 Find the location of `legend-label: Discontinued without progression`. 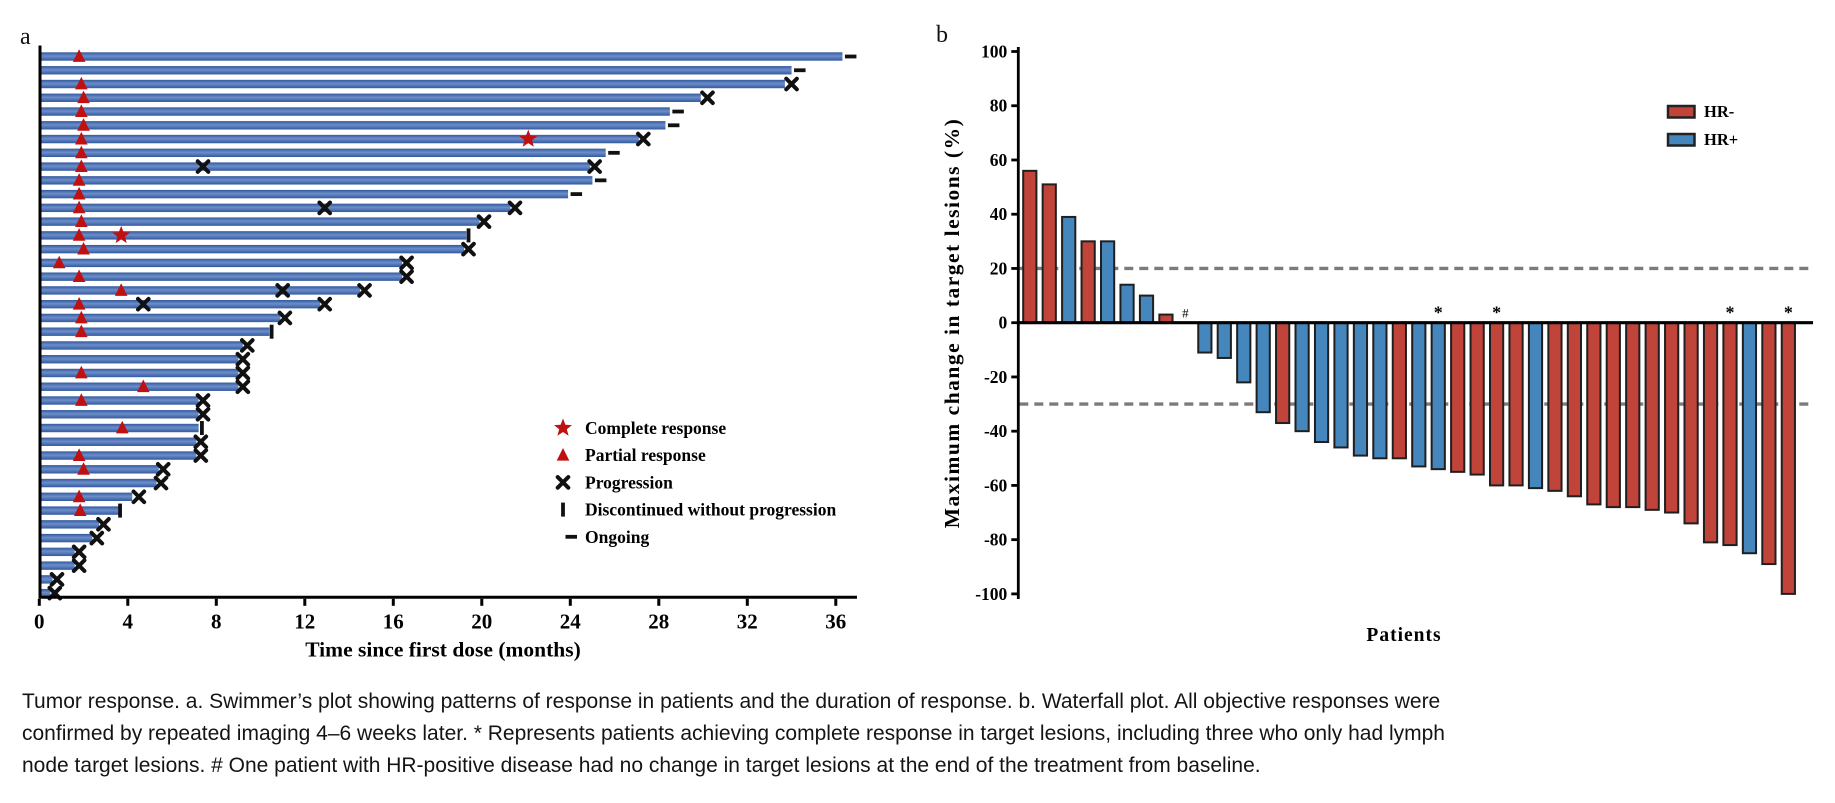

legend-label: Discontinued without progression is located at coordinates (710, 510).